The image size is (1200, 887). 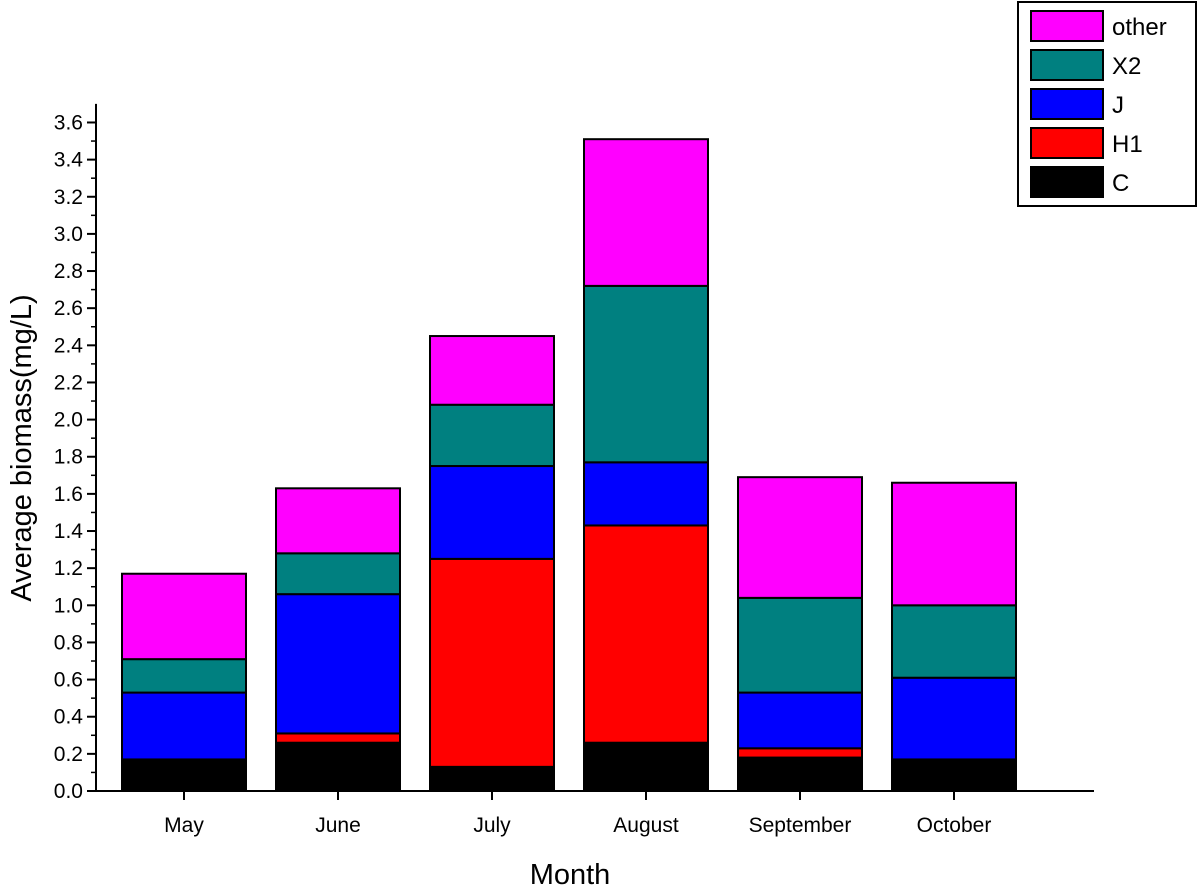 I want to click on y-axis-title: Average biomass(mg/L), so click(x=22, y=447).